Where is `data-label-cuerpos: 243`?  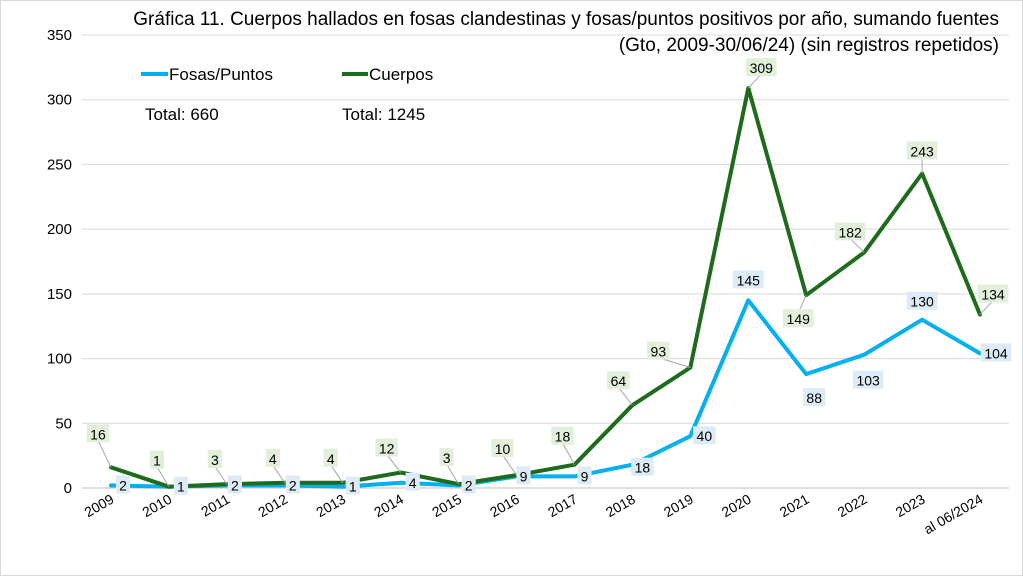 data-label-cuerpos: 243 is located at coordinates (922, 151).